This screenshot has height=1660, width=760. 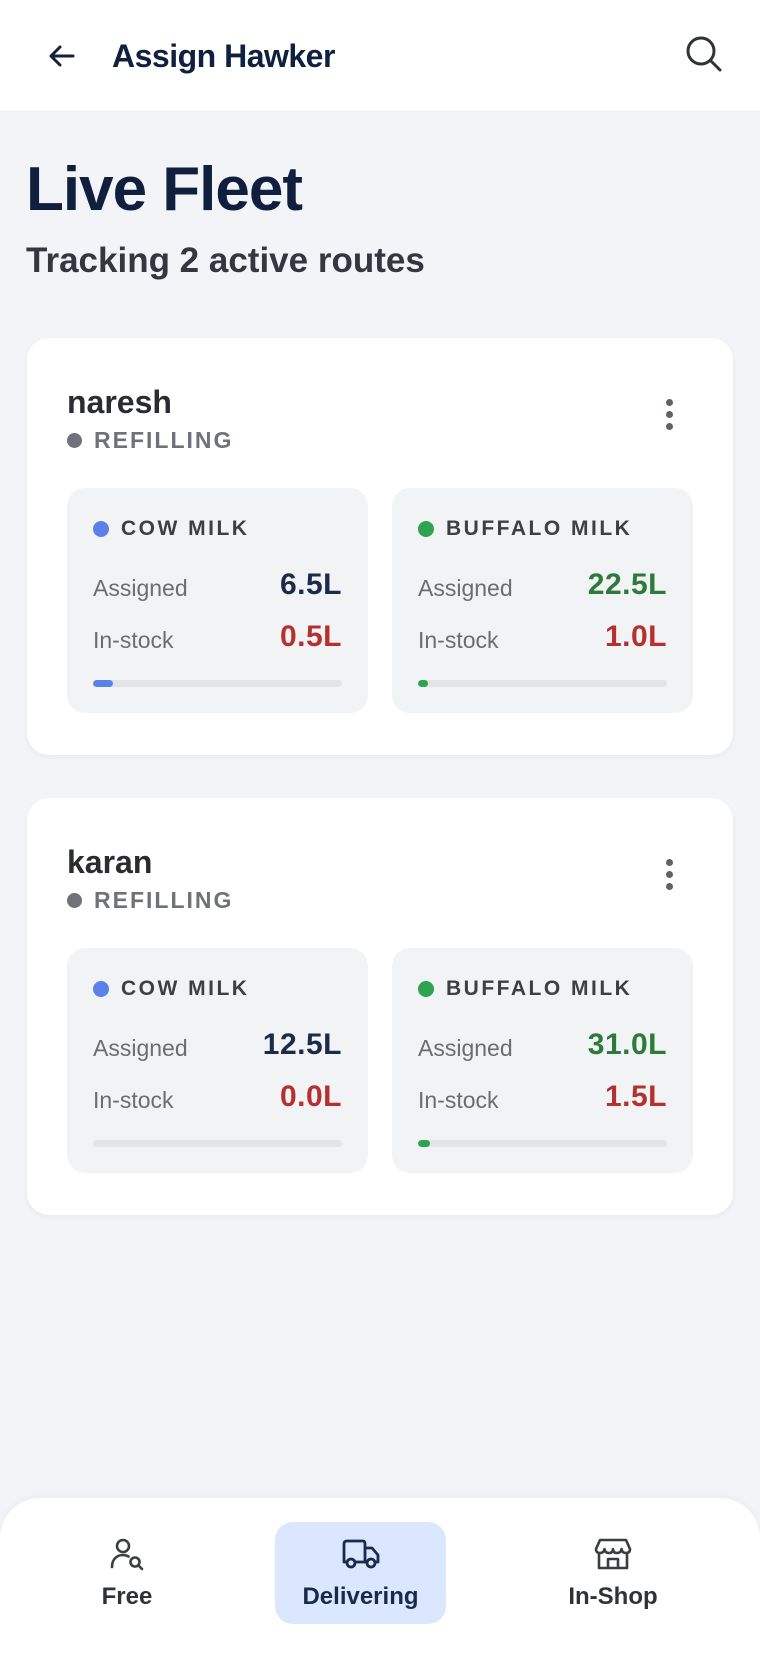 I want to click on hawker-name: naresh, so click(x=119, y=402).